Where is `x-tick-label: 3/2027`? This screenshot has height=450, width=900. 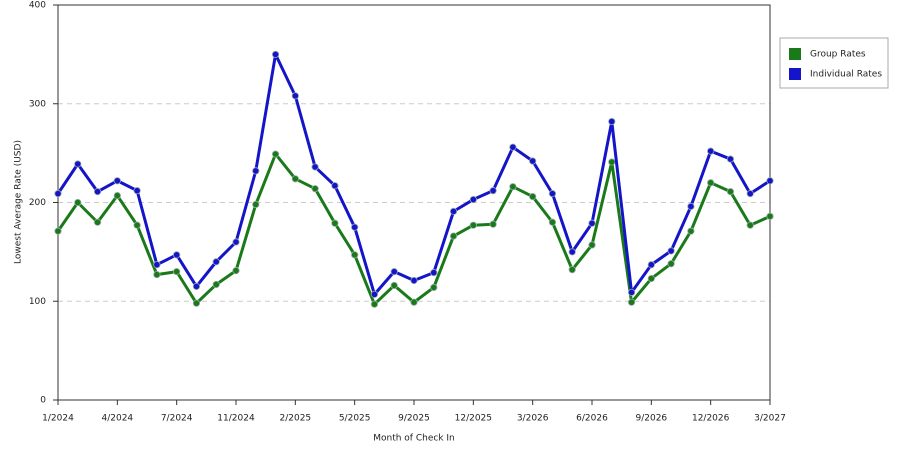
x-tick-label: 3/2027 is located at coordinates (770, 419).